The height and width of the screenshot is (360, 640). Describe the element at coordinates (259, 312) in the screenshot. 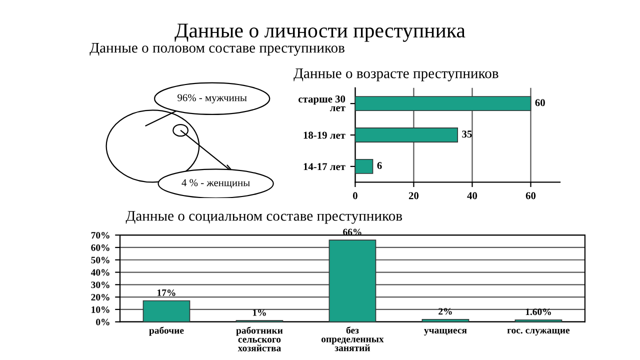

I see `data-label: 1%` at that location.